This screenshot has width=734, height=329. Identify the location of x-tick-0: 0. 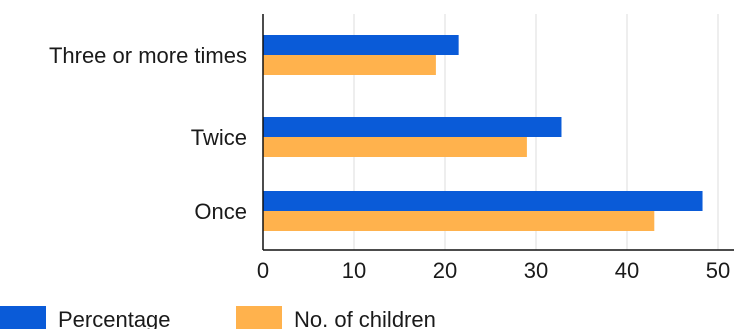
(263, 270).